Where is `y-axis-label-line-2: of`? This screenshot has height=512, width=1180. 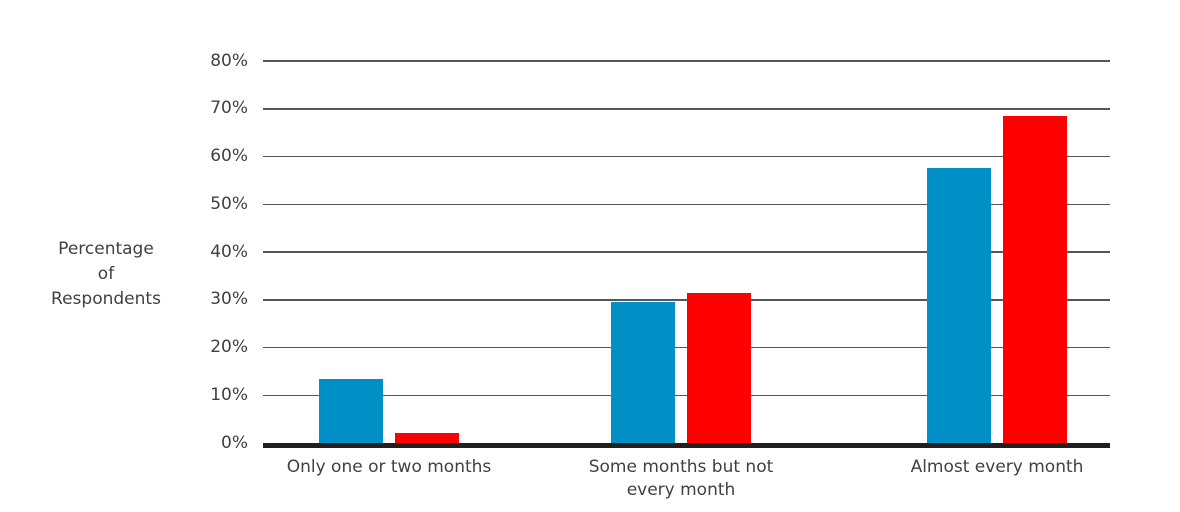 y-axis-label-line-2: of is located at coordinates (106, 274).